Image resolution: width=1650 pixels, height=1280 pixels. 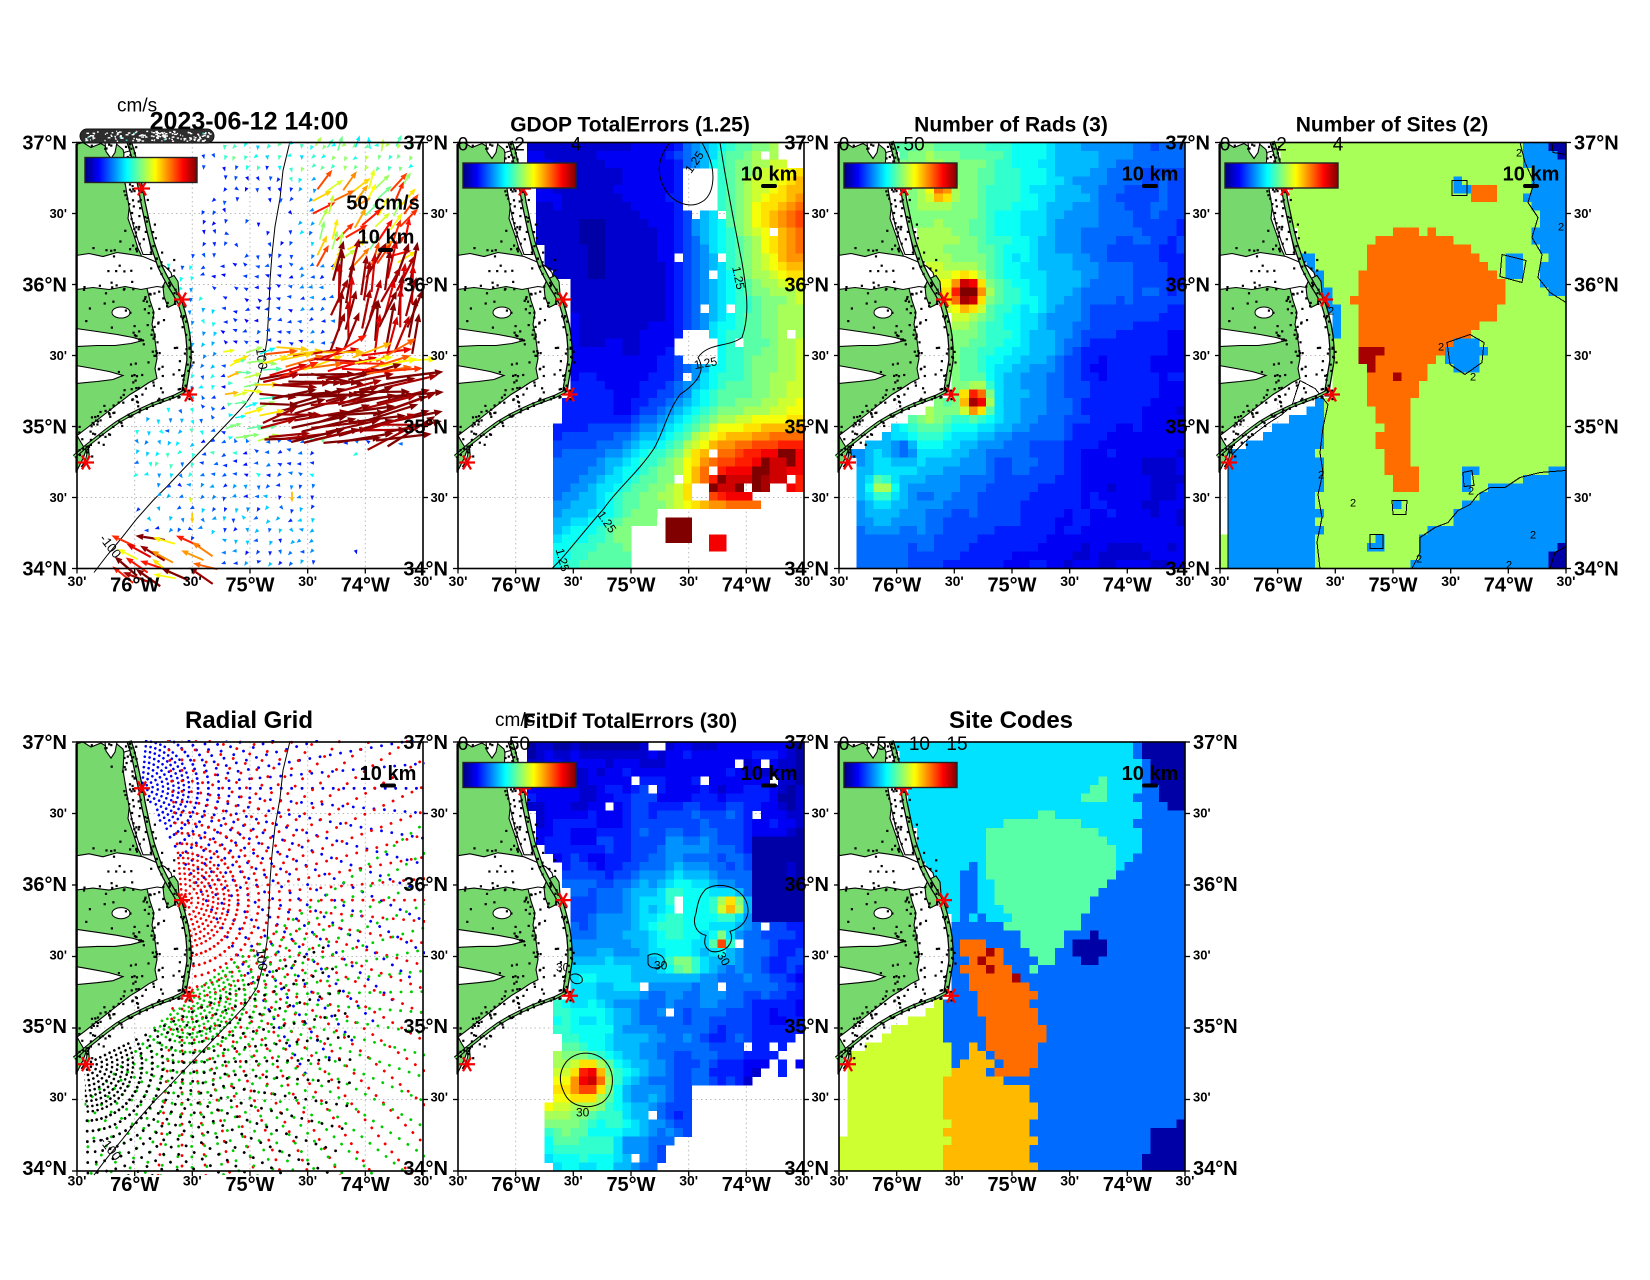 What do you see at coordinates (881, 744) in the screenshot?
I see `svg-text: 5` at bounding box center [881, 744].